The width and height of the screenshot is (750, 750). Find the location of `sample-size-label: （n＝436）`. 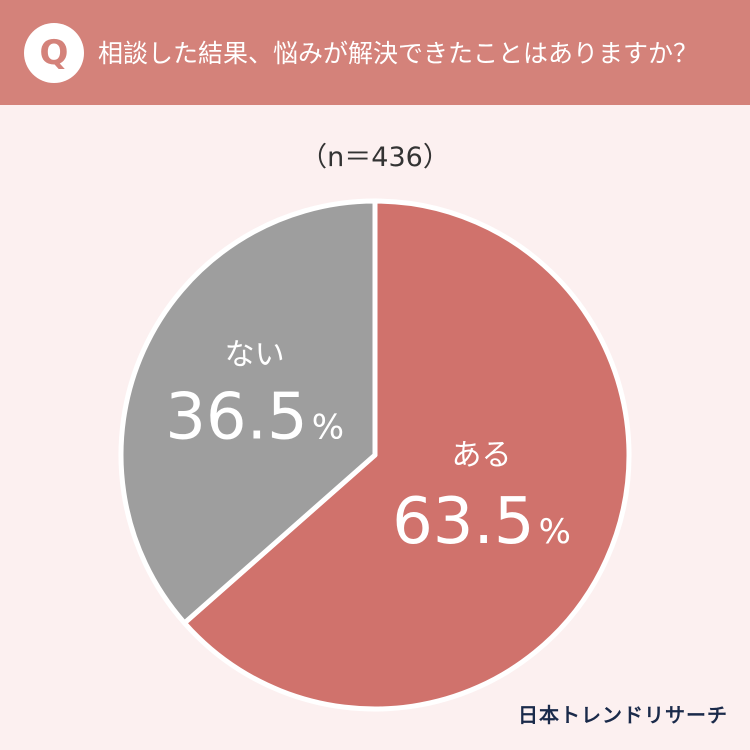

sample-size-label: （n＝436） is located at coordinates (375, 157).